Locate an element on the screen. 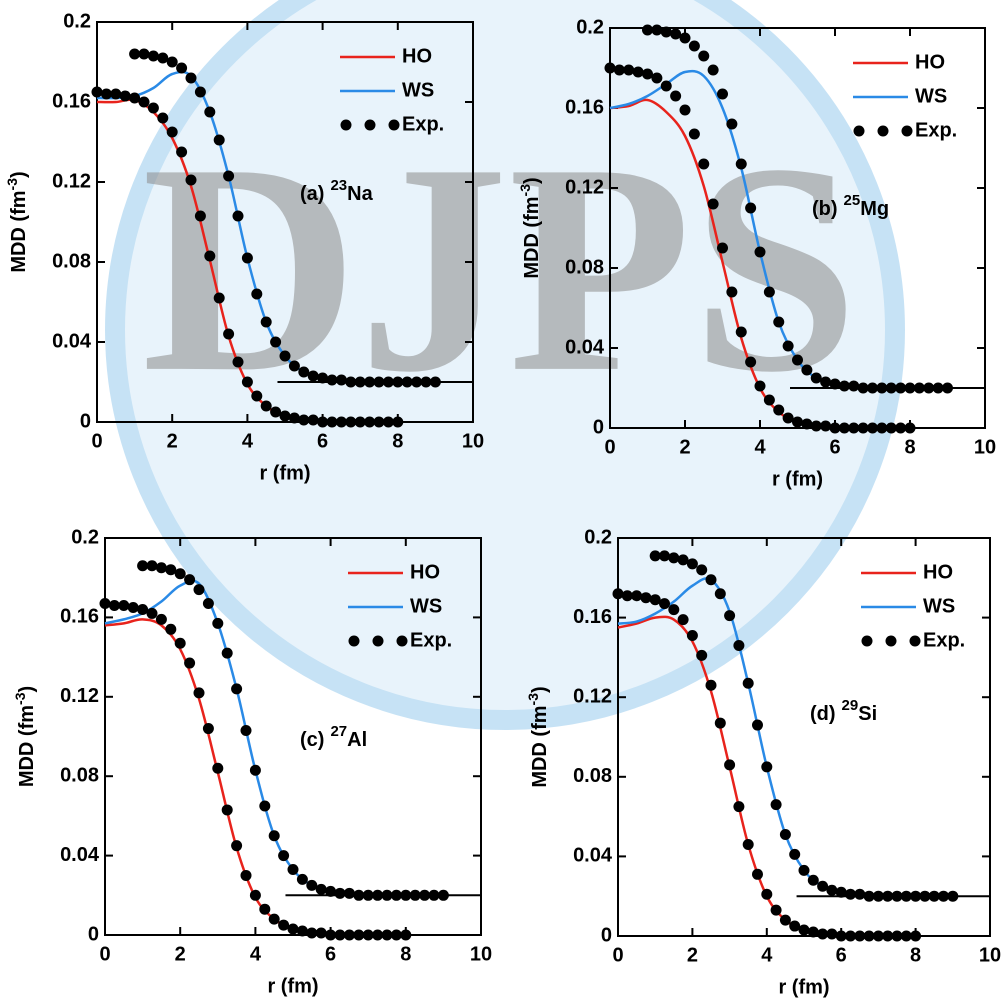 The height and width of the screenshot is (1002, 1008). y-axis-label: MDD (fm-3) is located at coordinates (538, 736).